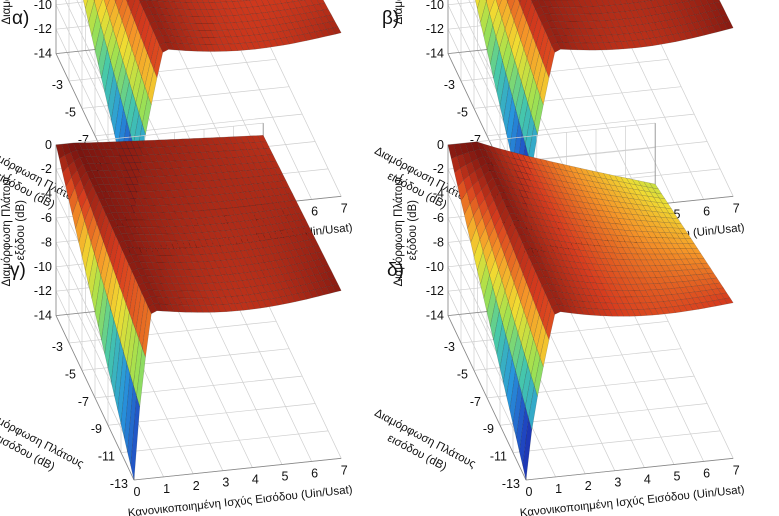 The image size is (779, 516). What do you see at coordinates (390, 18) in the screenshot?
I see `panel-label: β)` at bounding box center [390, 18].